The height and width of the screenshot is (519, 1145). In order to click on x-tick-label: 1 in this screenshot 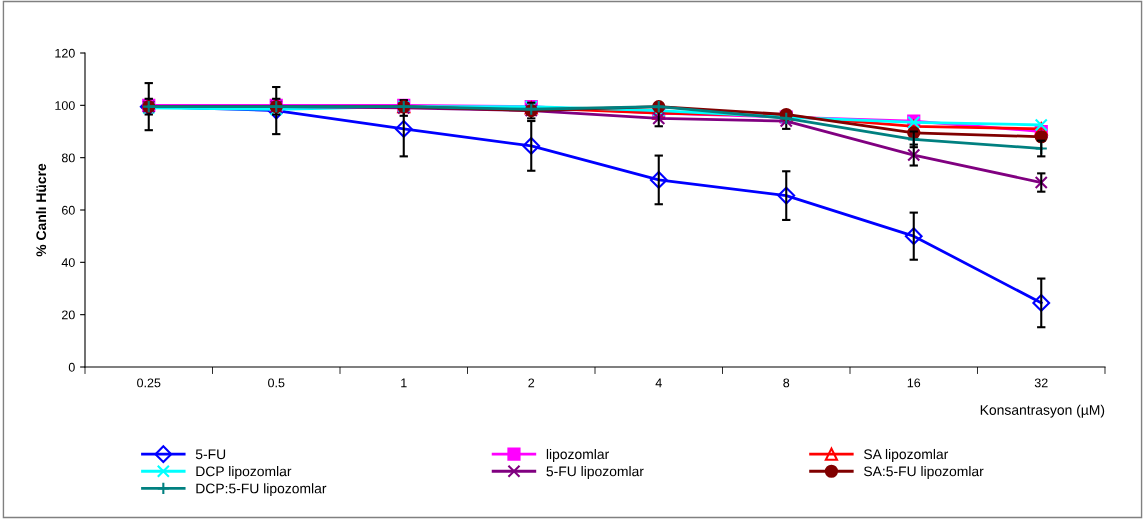, I will do `click(404, 383)`.